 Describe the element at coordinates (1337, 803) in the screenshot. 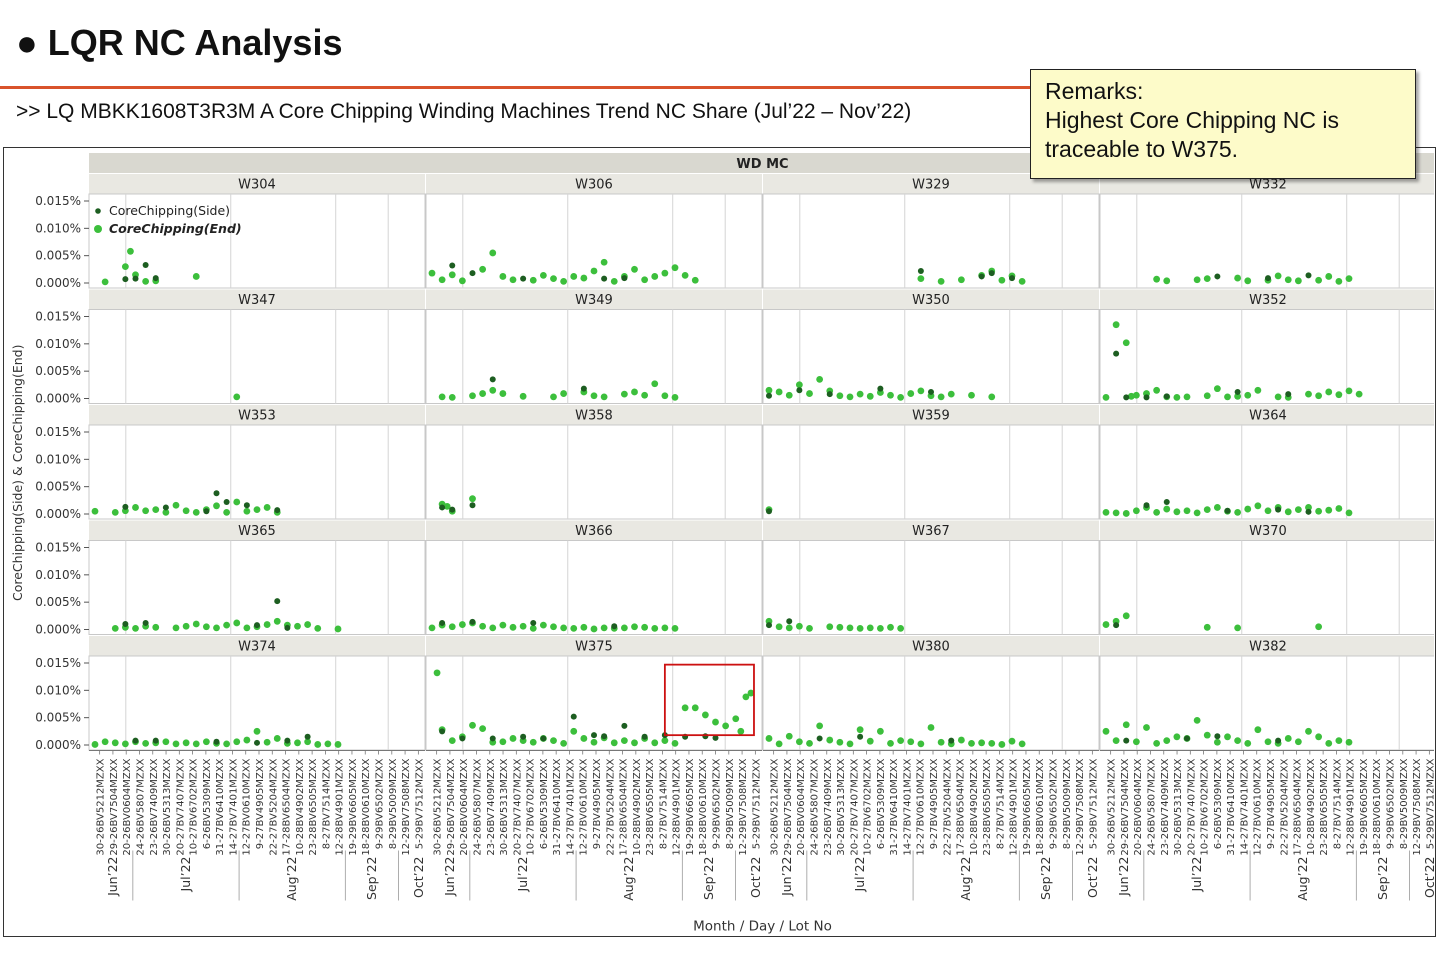

I see `x-lot-label: 8-27BV7514MZXX` at that location.